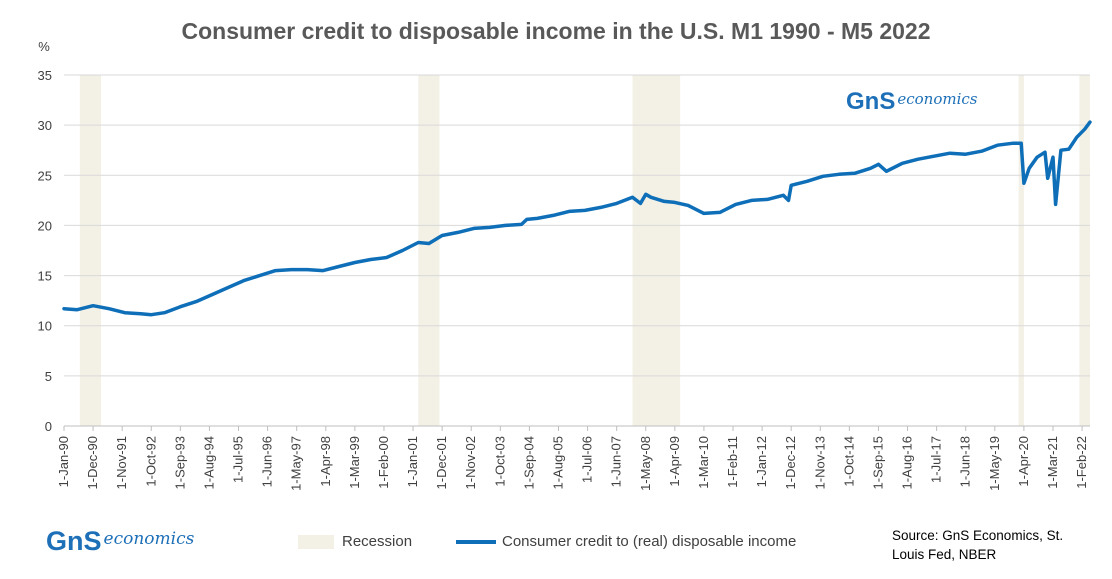  What do you see at coordinates (63, 461) in the screenshot?
I see `x-tick-label: 1-Jan-90` at bounding box center [63, 461].